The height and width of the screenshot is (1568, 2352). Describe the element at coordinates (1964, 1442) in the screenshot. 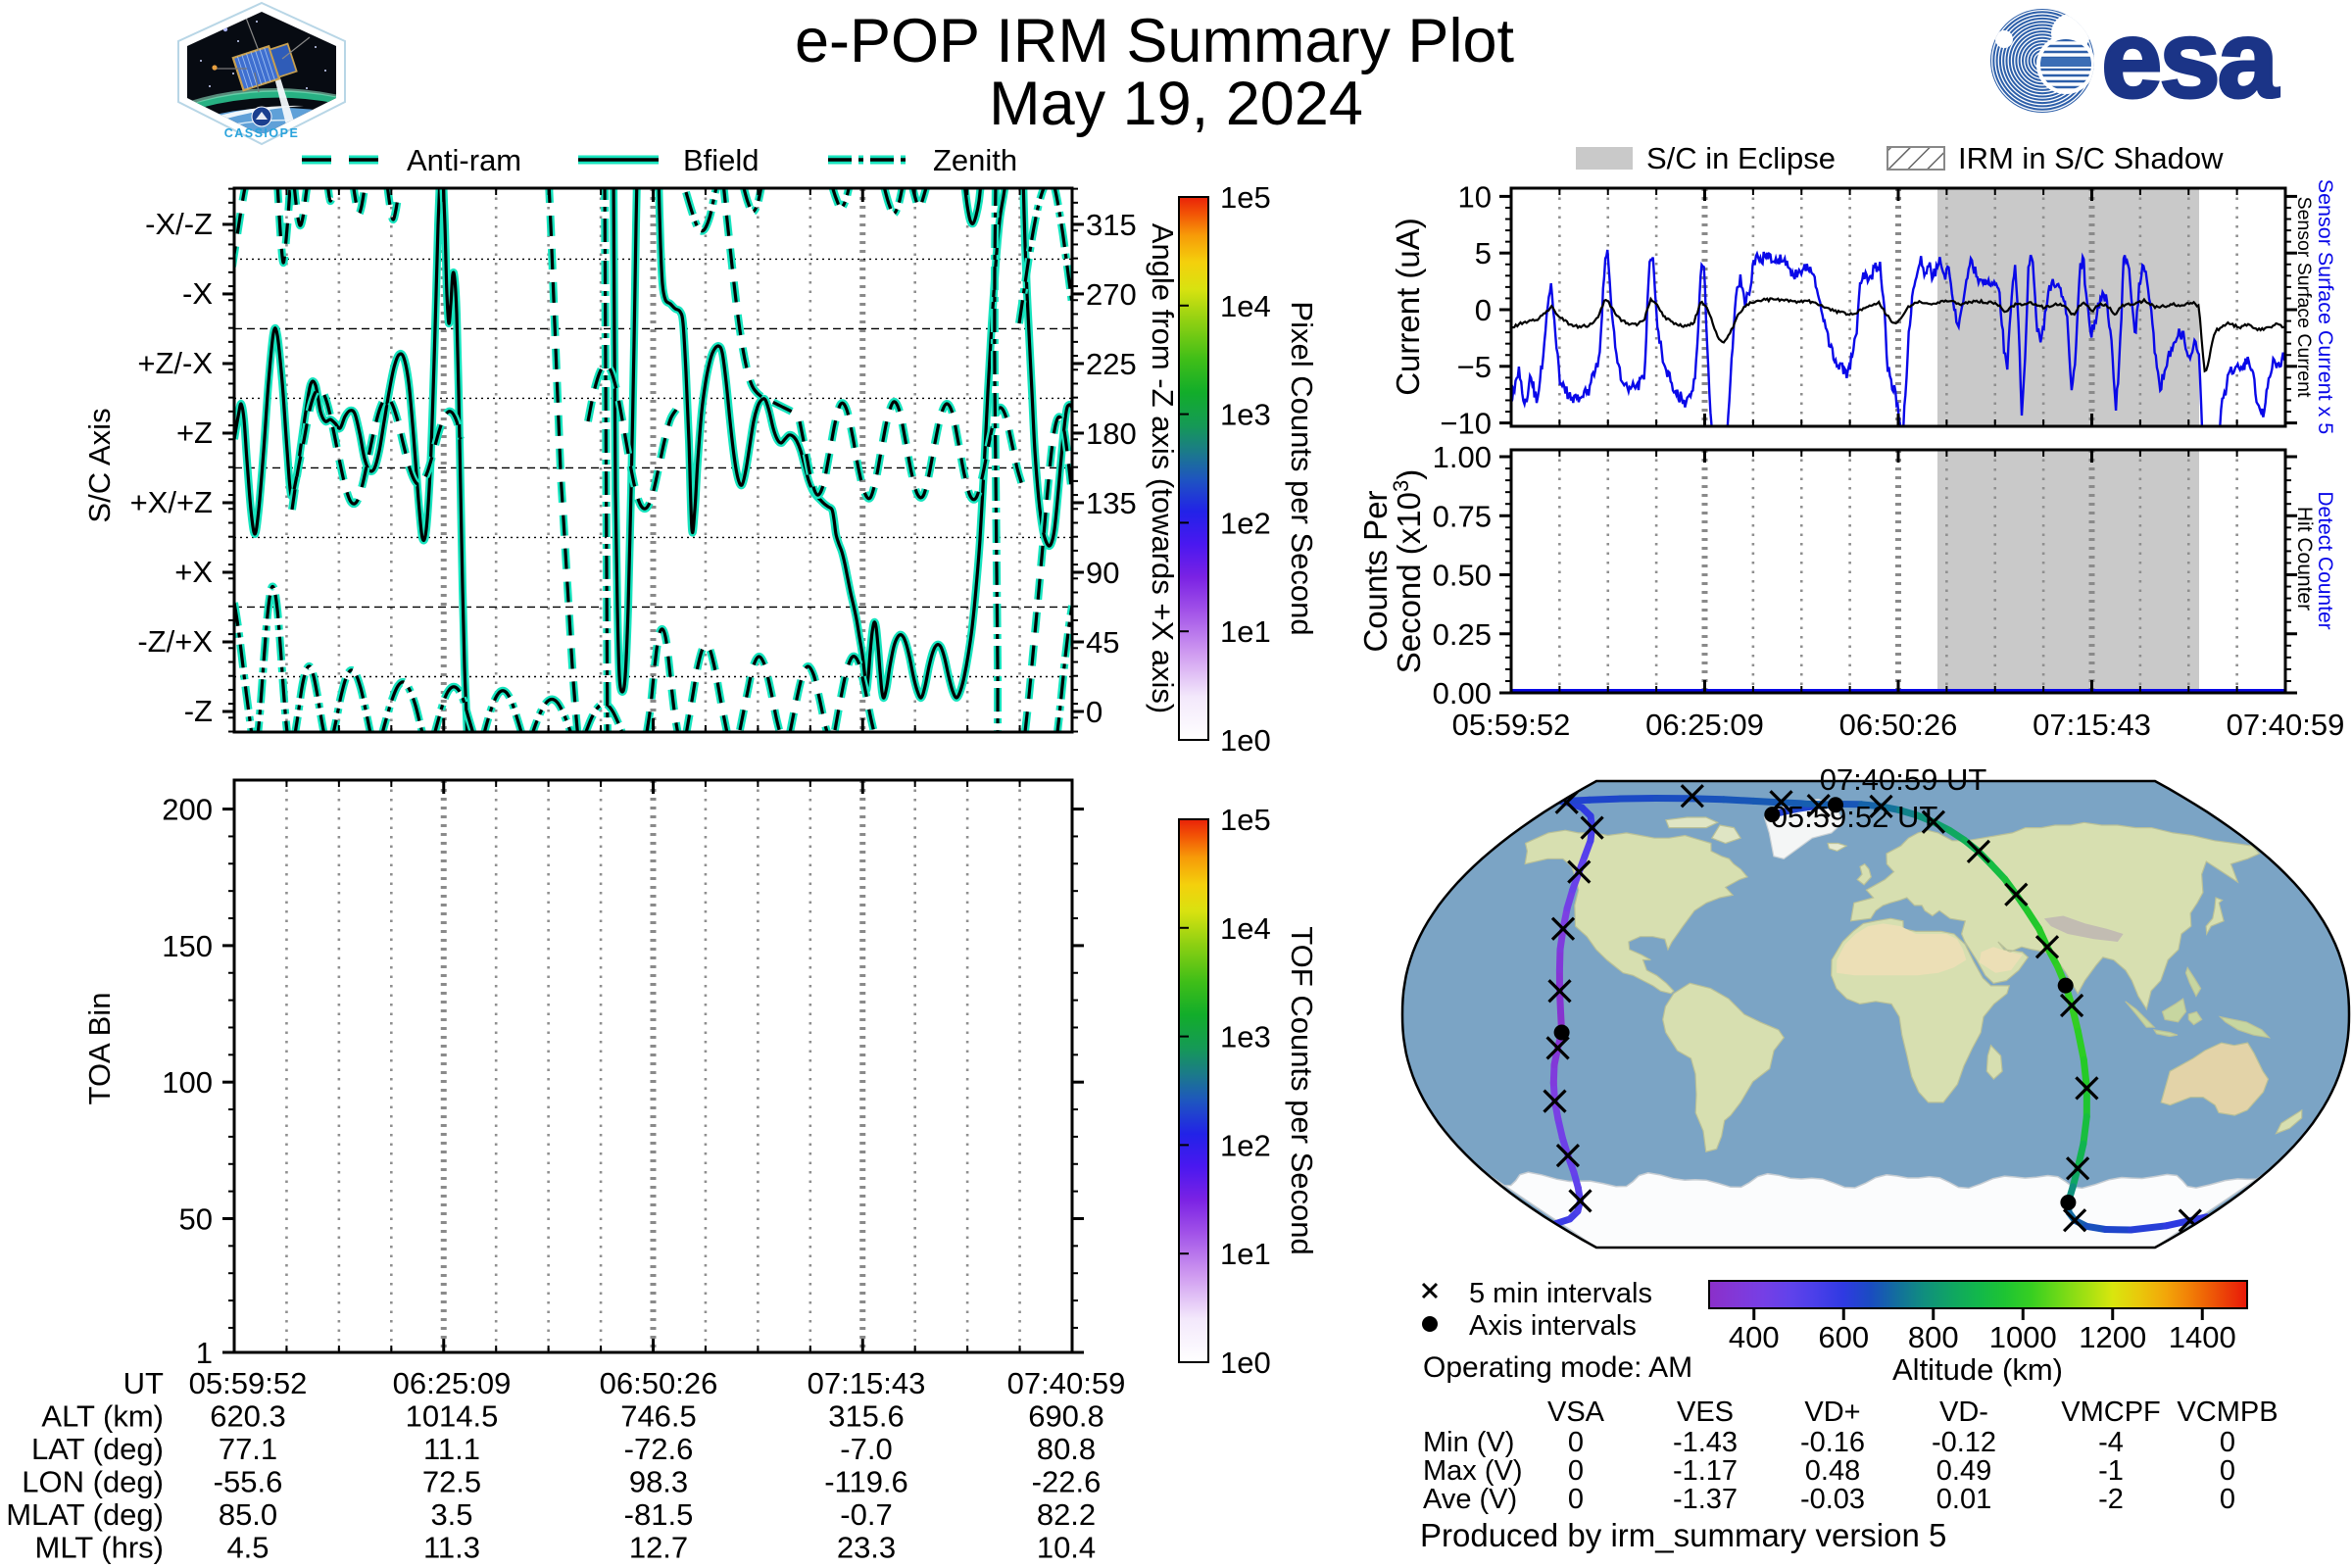

I see `svg-text: -0.12` at that location.